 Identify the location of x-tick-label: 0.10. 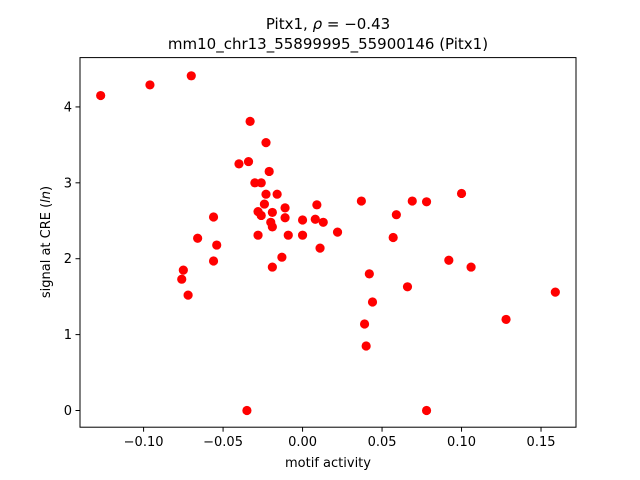
(461, 442).